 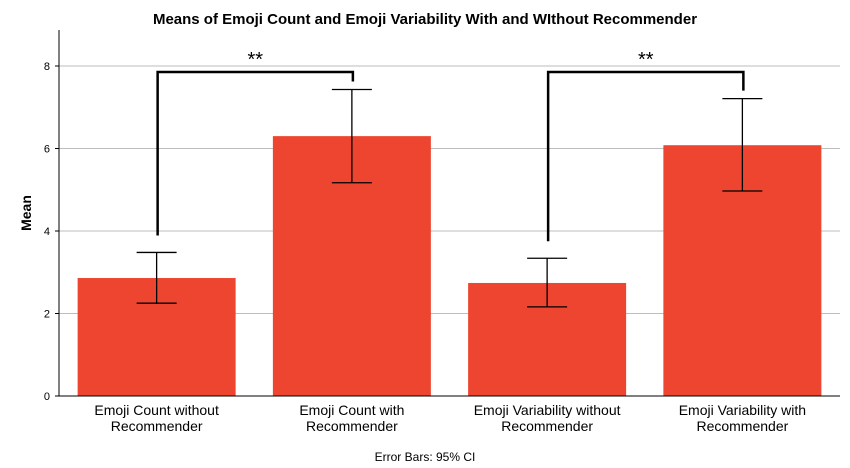 I want to click on y-tick-label: 0, so click(x=47, y=397).